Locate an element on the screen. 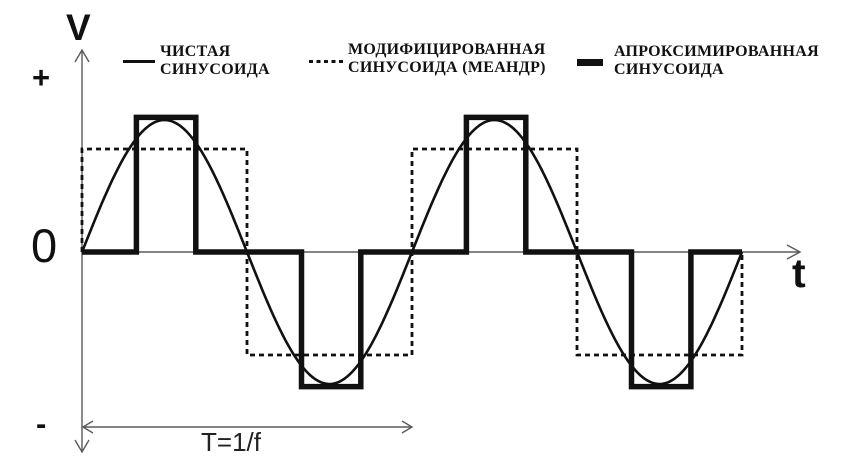  origin-label: 0 is located at coordinates (44, 245).